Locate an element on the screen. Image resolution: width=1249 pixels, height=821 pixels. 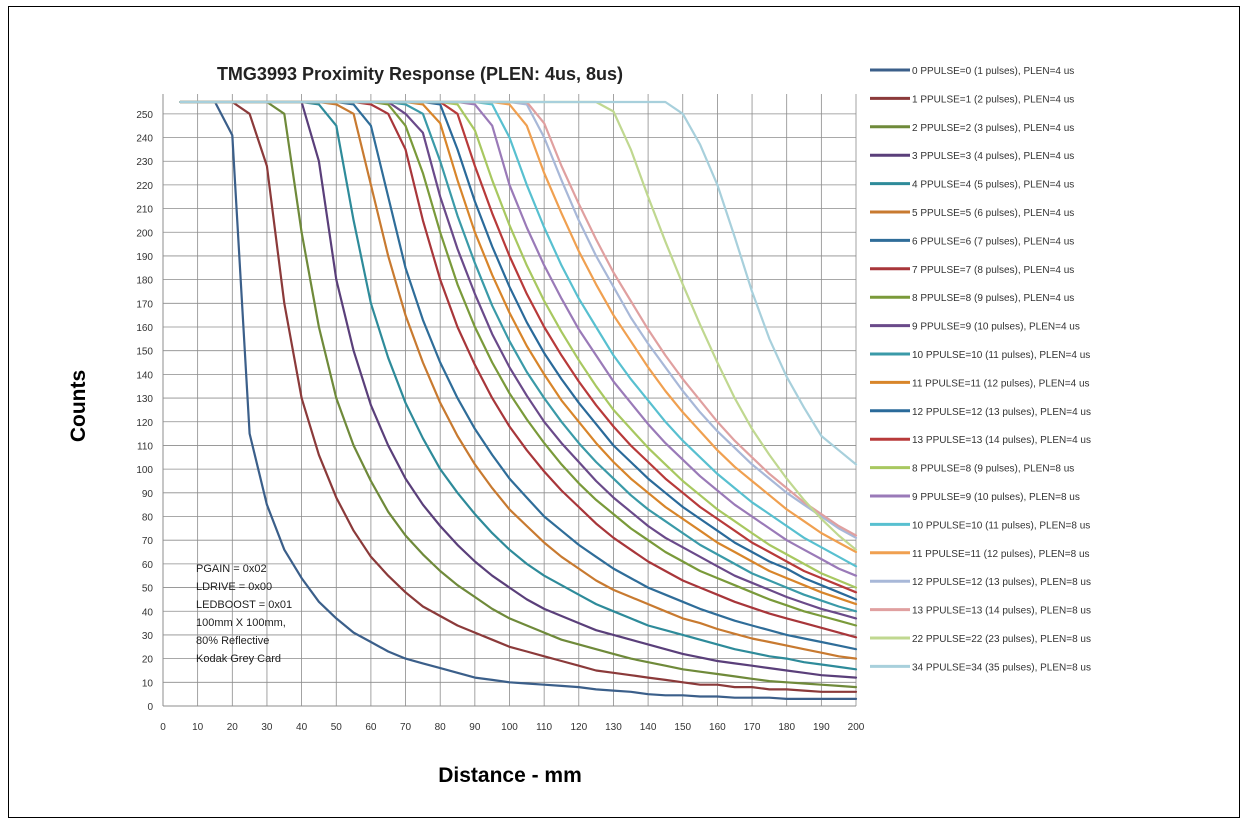
y-axis-title: Counts is located at coordinates (78, 406).